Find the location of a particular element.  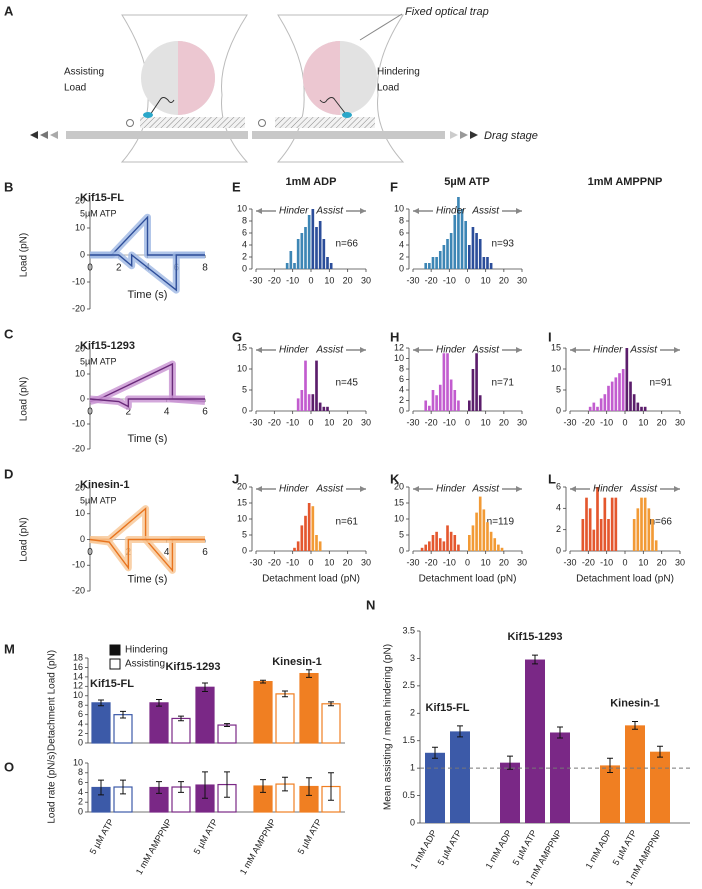

panel-subtitle: 5µM ATP is located at coordinates (98, 500).